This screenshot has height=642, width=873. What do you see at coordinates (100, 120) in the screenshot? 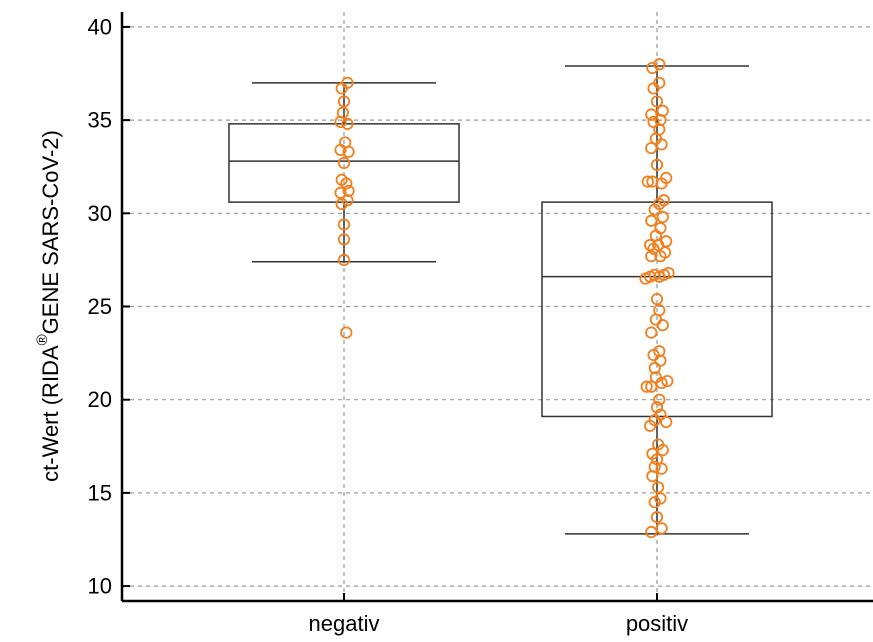
I see `y-tick-label: 35` at bounding box center [100, 120].